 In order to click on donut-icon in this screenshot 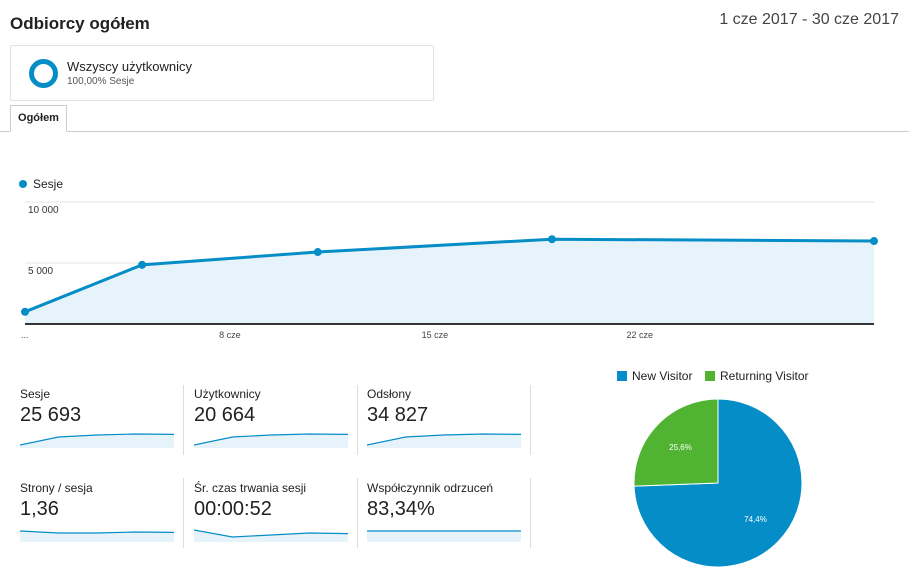, I will do `click(43, 73)`.